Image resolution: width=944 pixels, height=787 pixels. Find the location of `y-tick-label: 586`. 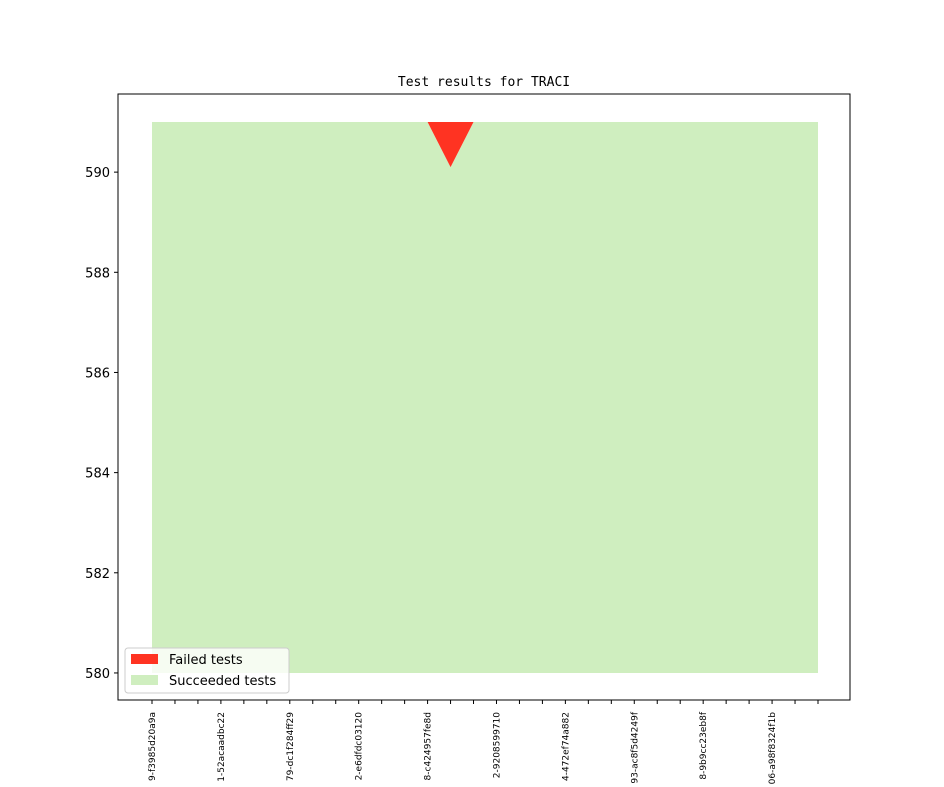

y-tick-label: 586 is located at coordinates (97, 373).